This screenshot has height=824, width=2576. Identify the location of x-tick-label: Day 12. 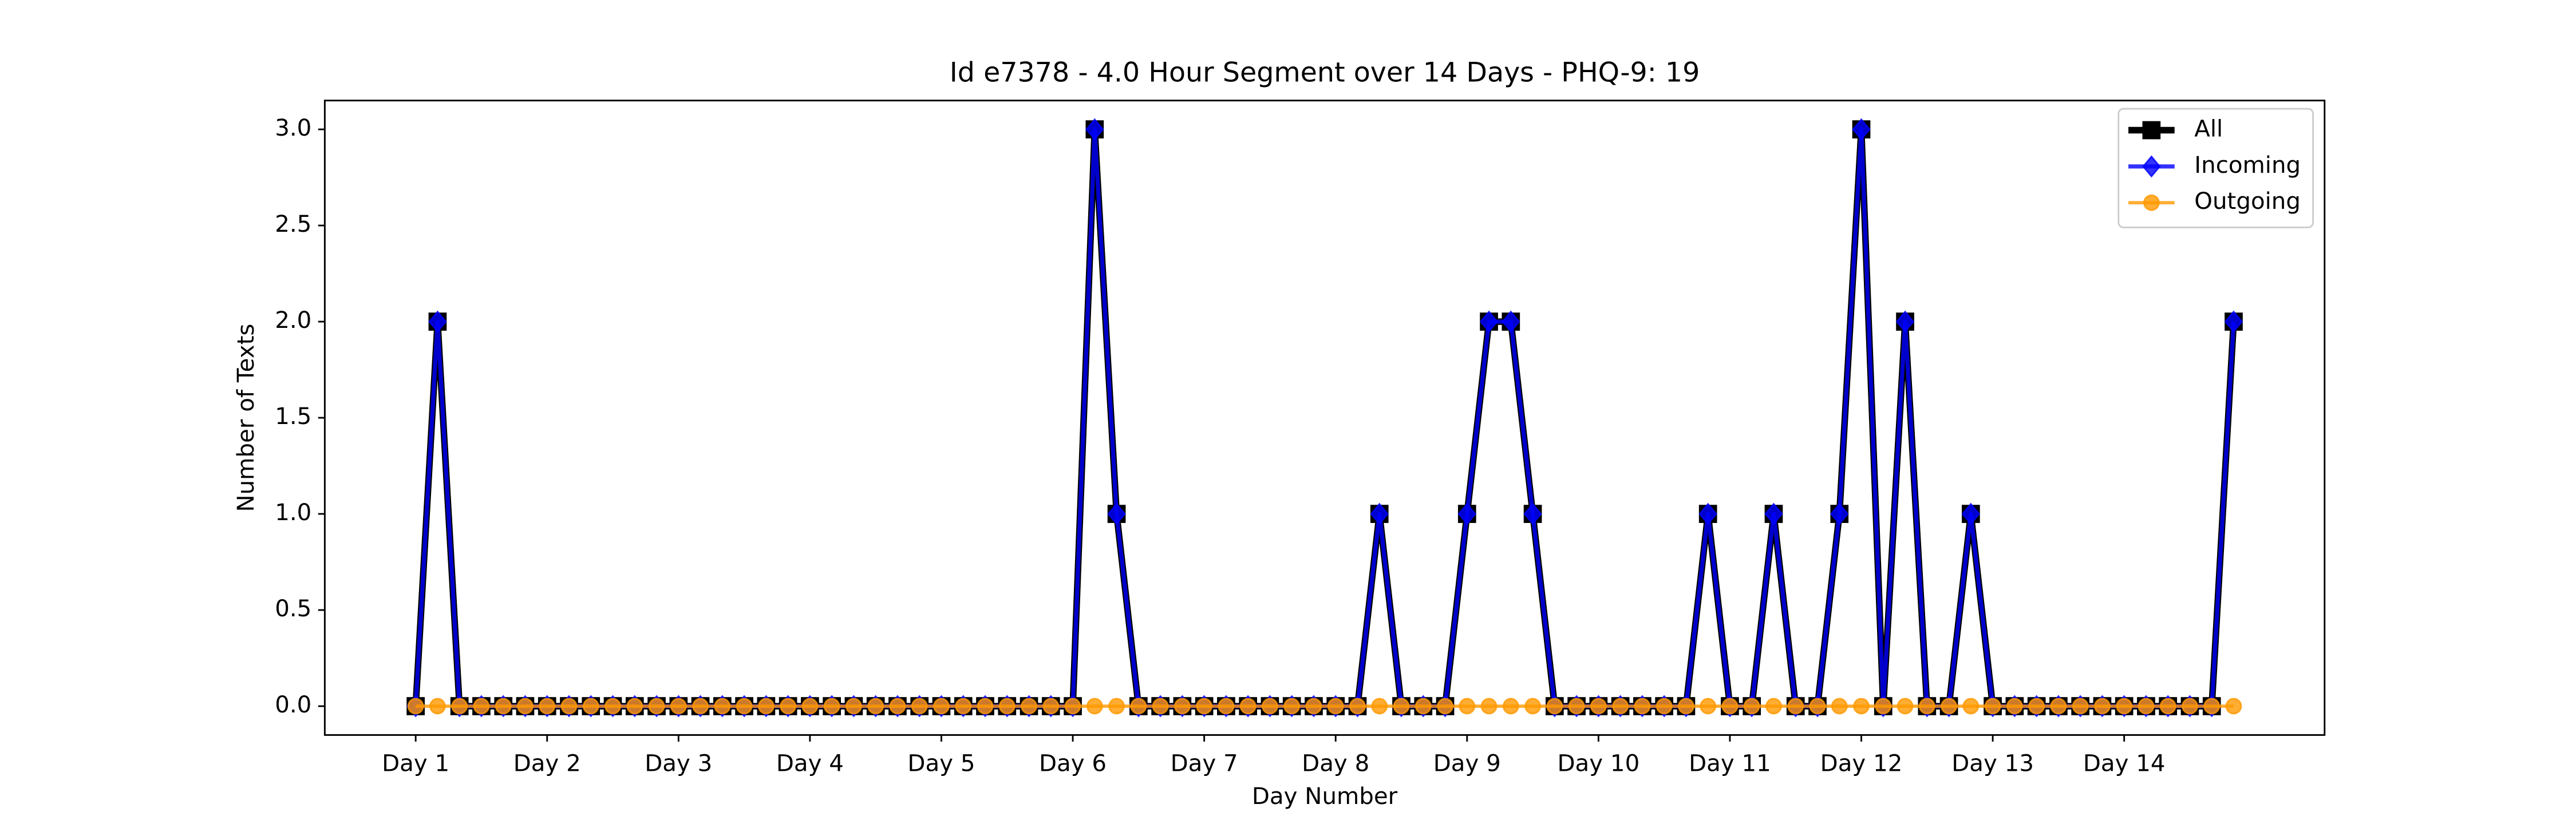
(1861, 763).